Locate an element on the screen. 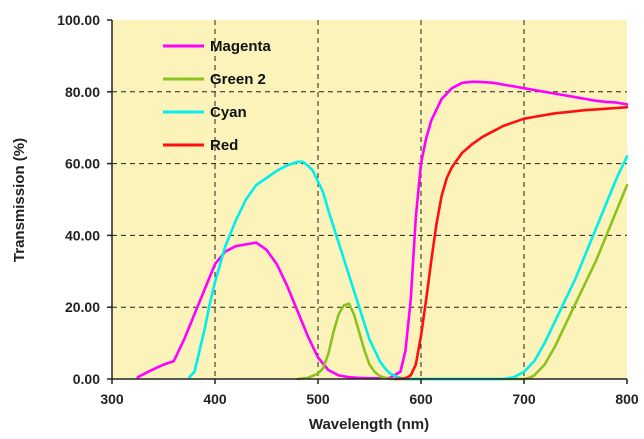 This screenshot has height=439, width=644. y-tick-label: 20.00 is located at coordinates (82, 307).